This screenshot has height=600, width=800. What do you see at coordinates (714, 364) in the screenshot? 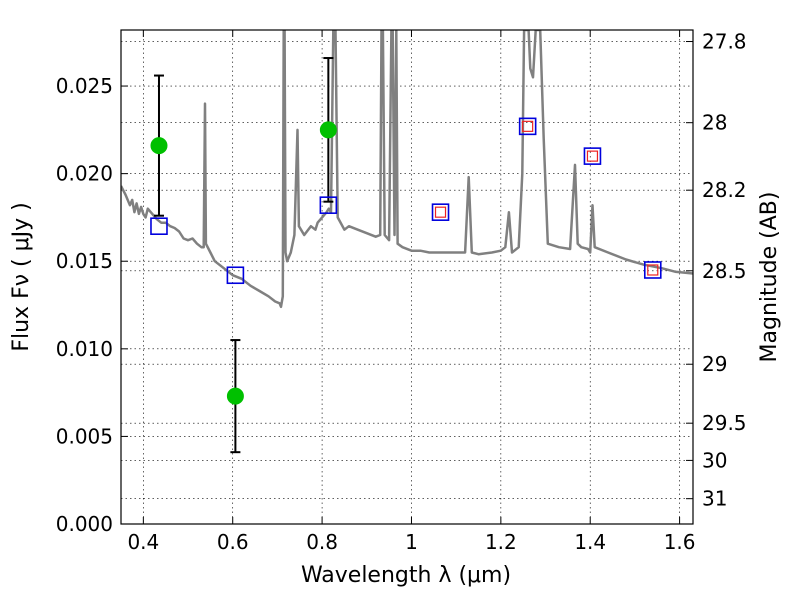
I see `mag-tick-label: 29` at bounding box center [714, 364].